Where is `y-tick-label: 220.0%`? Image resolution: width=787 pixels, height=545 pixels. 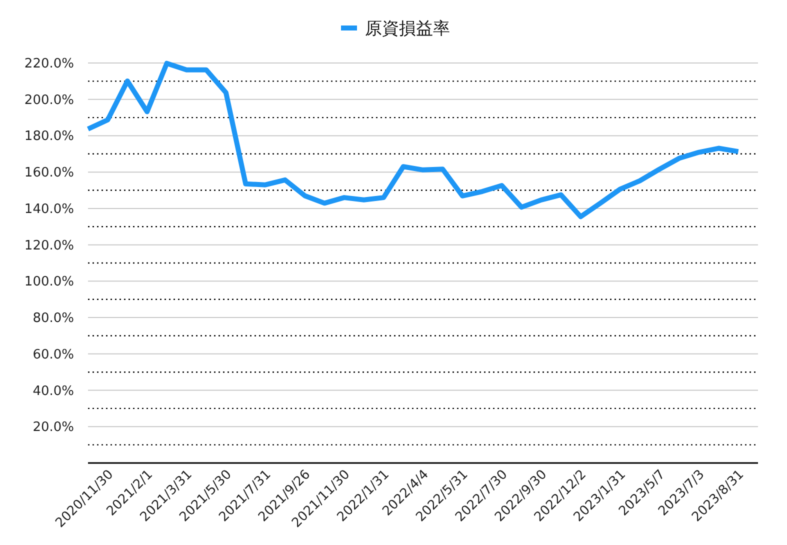 y-tick-label: 220.0% is located at coordinates (49, 64).